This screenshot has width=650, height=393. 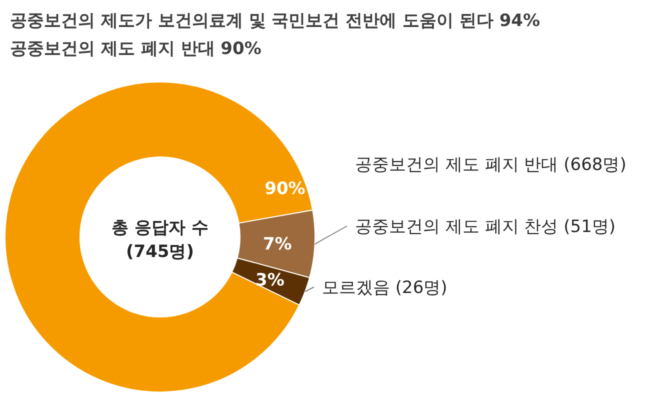 What do you see at coordinates (285, 189) in the screenshot?
I see `data-label: 90%` at bounding box center [285, 189].